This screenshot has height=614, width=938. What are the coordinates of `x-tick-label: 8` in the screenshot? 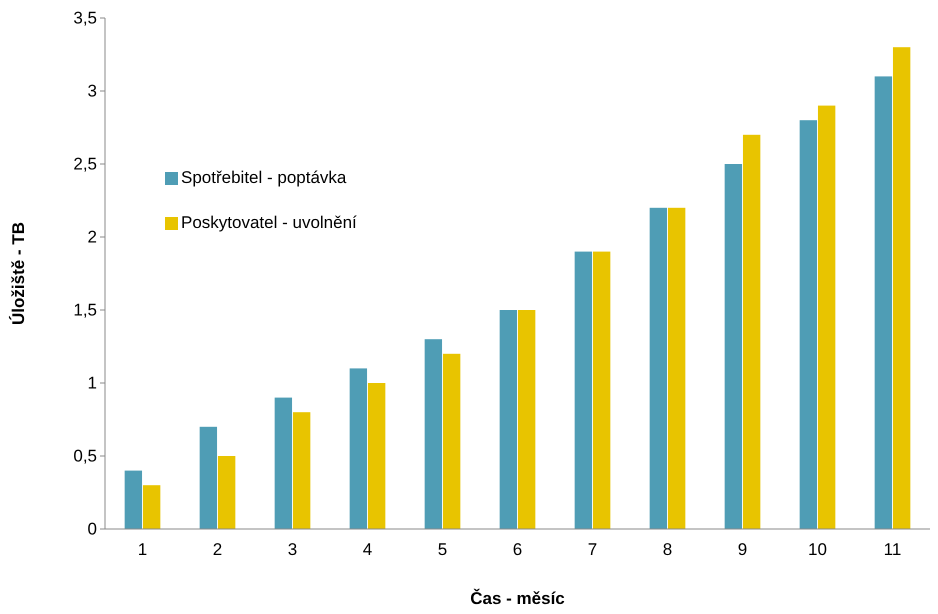 It's located at (667, 550).